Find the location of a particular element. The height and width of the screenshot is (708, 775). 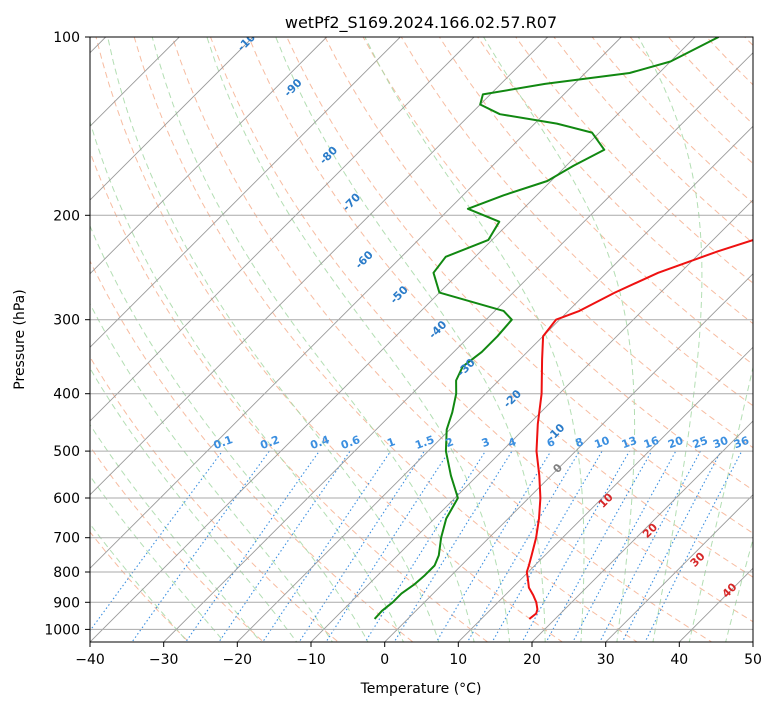

saturation-isotherm-label: -60 is located at coordinates (364, 259).